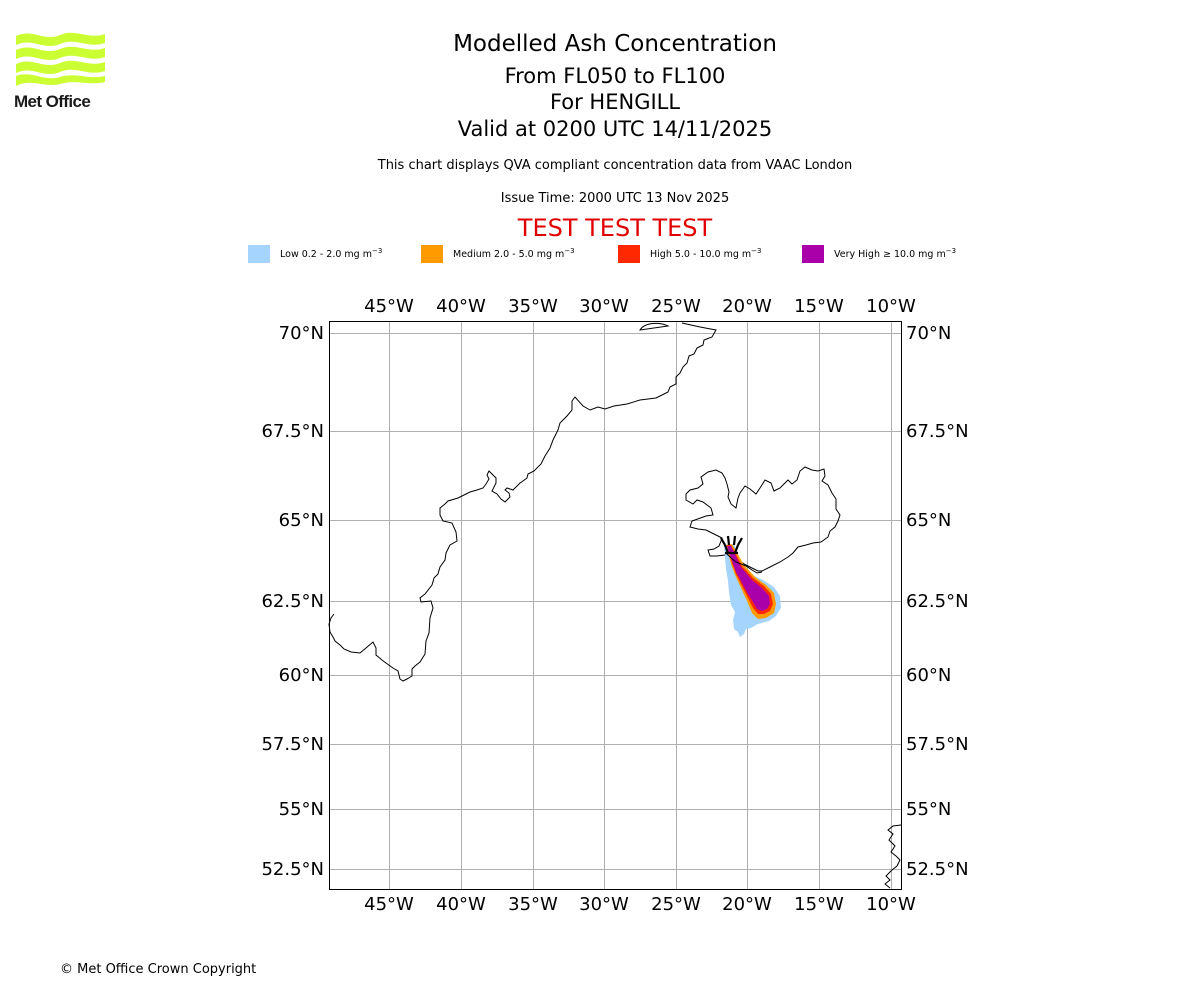 The width and height of the screenshot is (1200, 1000). I want to click on logo-text: Met Office, so click(52, 101).